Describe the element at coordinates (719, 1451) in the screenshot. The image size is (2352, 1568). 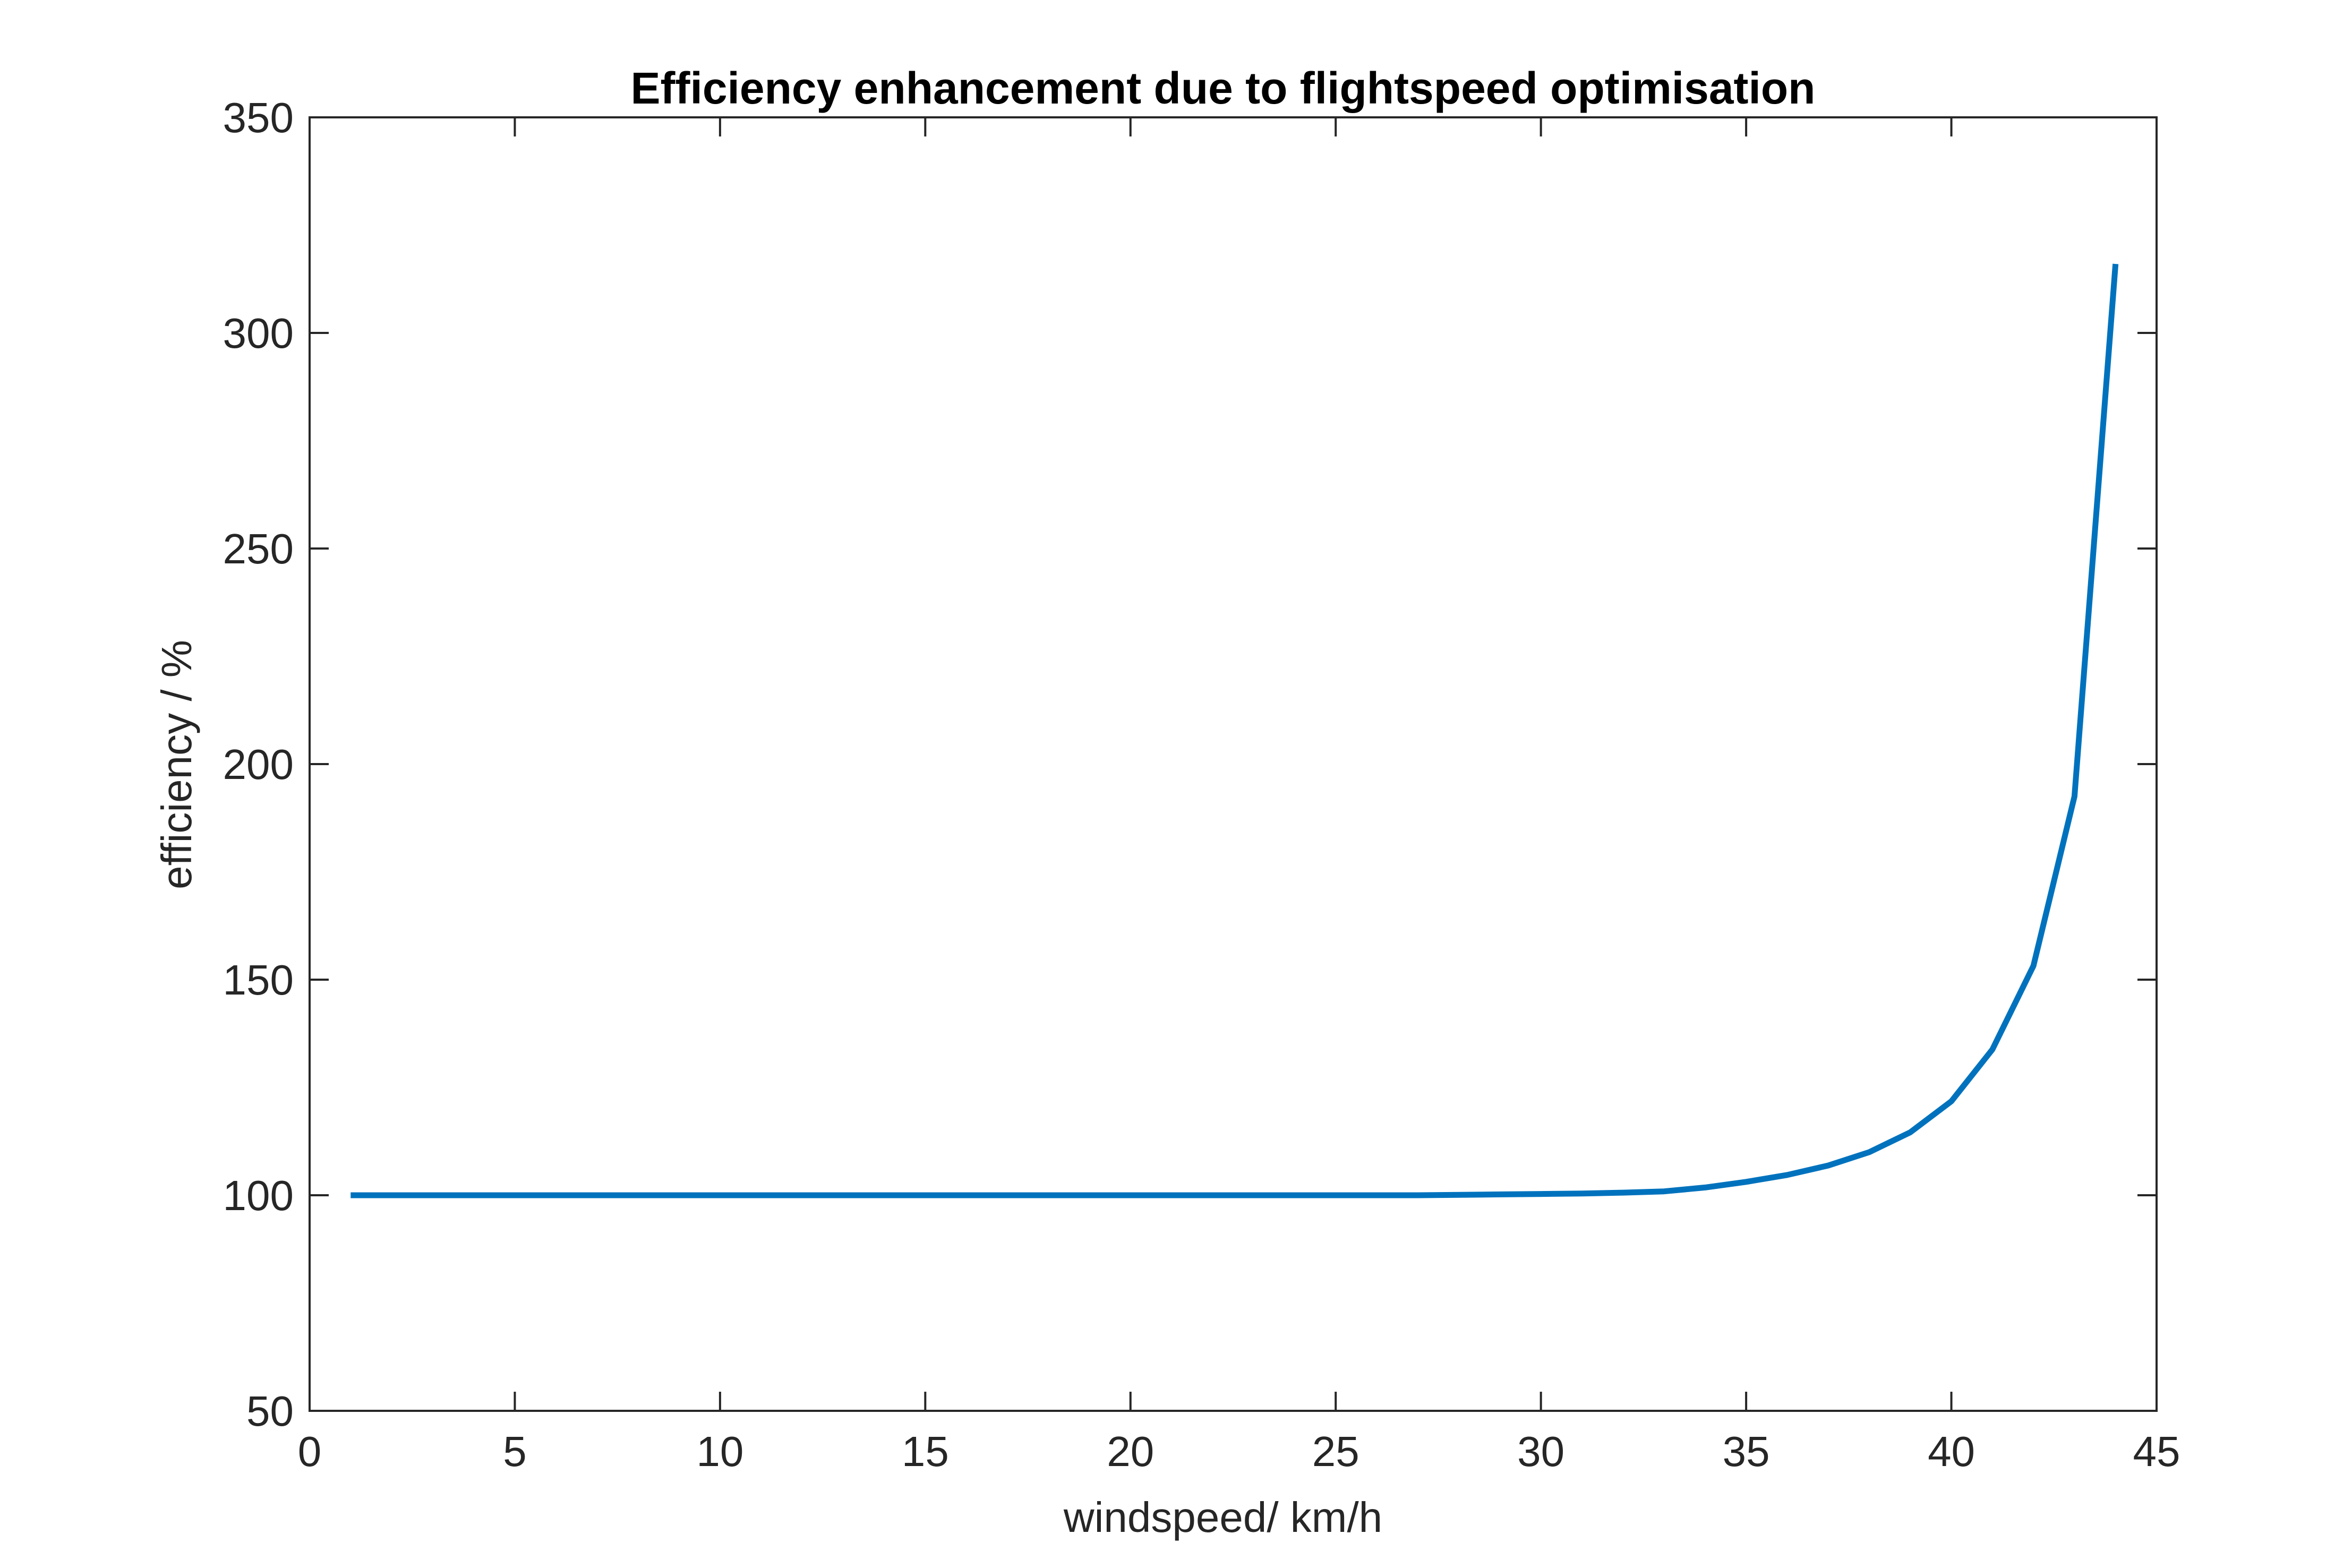
I see `x-tick-label: 10` at that location.